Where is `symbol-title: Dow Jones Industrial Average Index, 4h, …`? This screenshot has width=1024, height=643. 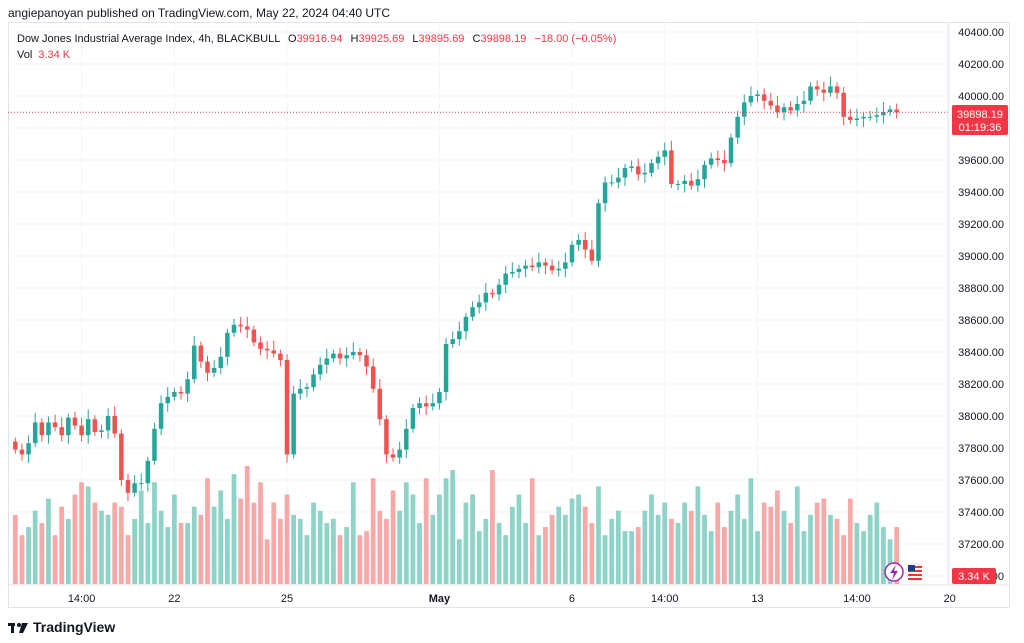
symbol-title: Dow Jones Industrial Average Index, 4h, … is located at coordinates (148, 39).